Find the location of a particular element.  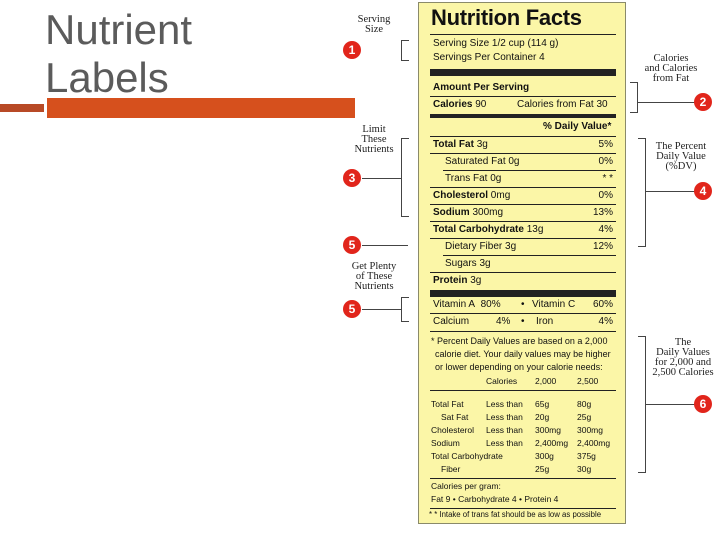

dv-row-cholesterol: Cholesterol is located at coordinates (452, 430).